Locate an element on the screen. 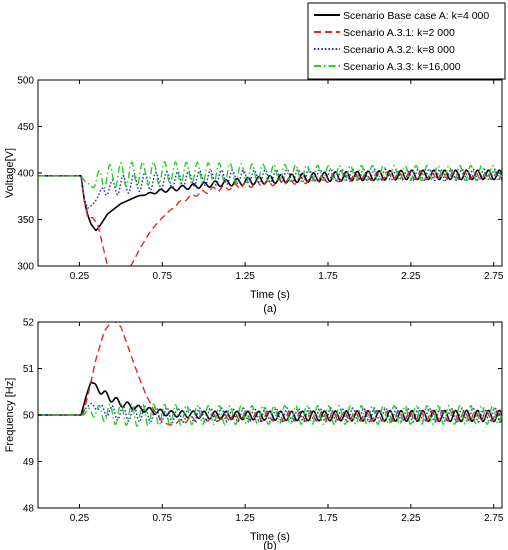 The image size is (508, 550). voltage-ytick-label: 500 is located at coordinates (25, 81).